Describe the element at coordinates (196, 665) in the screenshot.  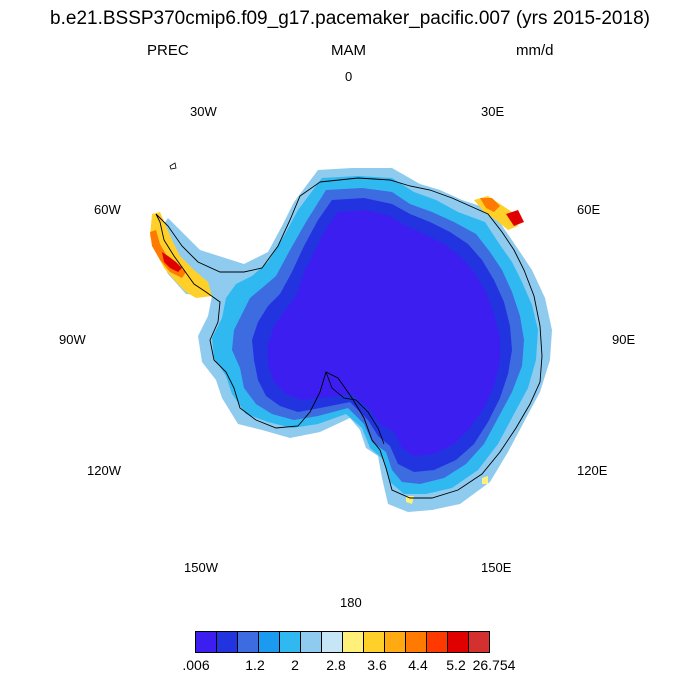
I see `colorbar-tick-label: .006` at that location.